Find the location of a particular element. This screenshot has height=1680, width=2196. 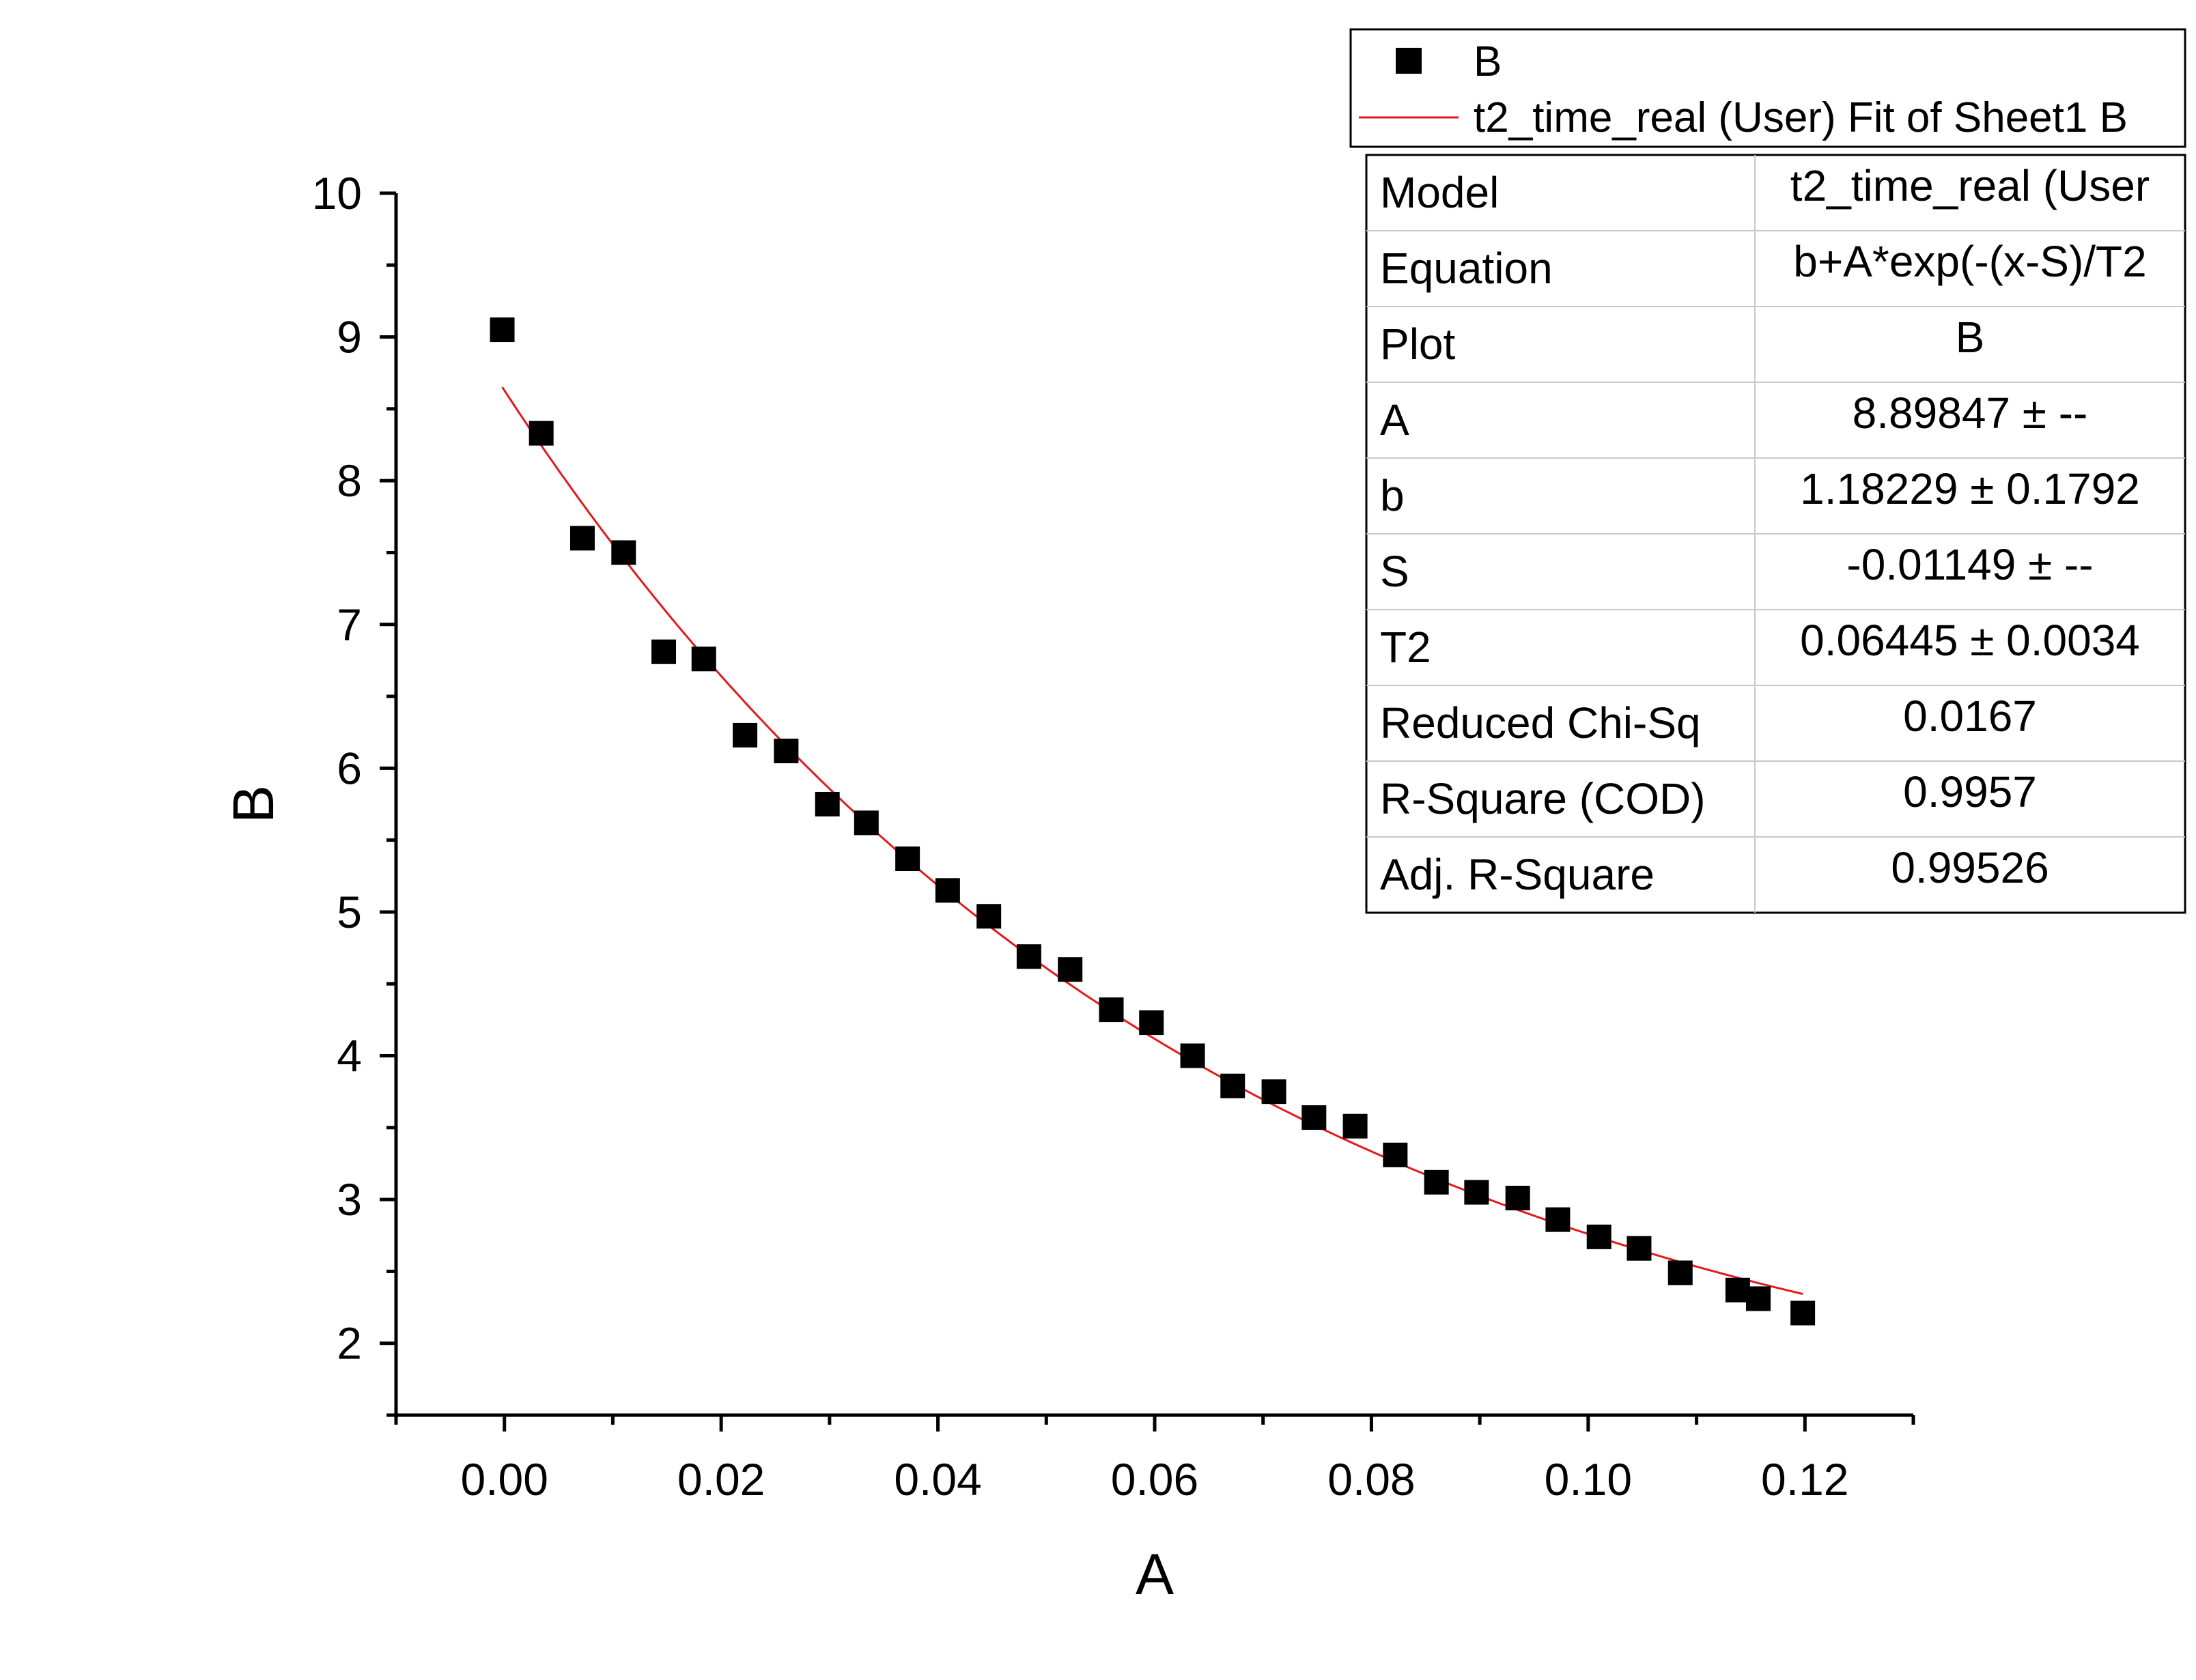

y-tick-label: 3 is located at coordinates (349, 1199).